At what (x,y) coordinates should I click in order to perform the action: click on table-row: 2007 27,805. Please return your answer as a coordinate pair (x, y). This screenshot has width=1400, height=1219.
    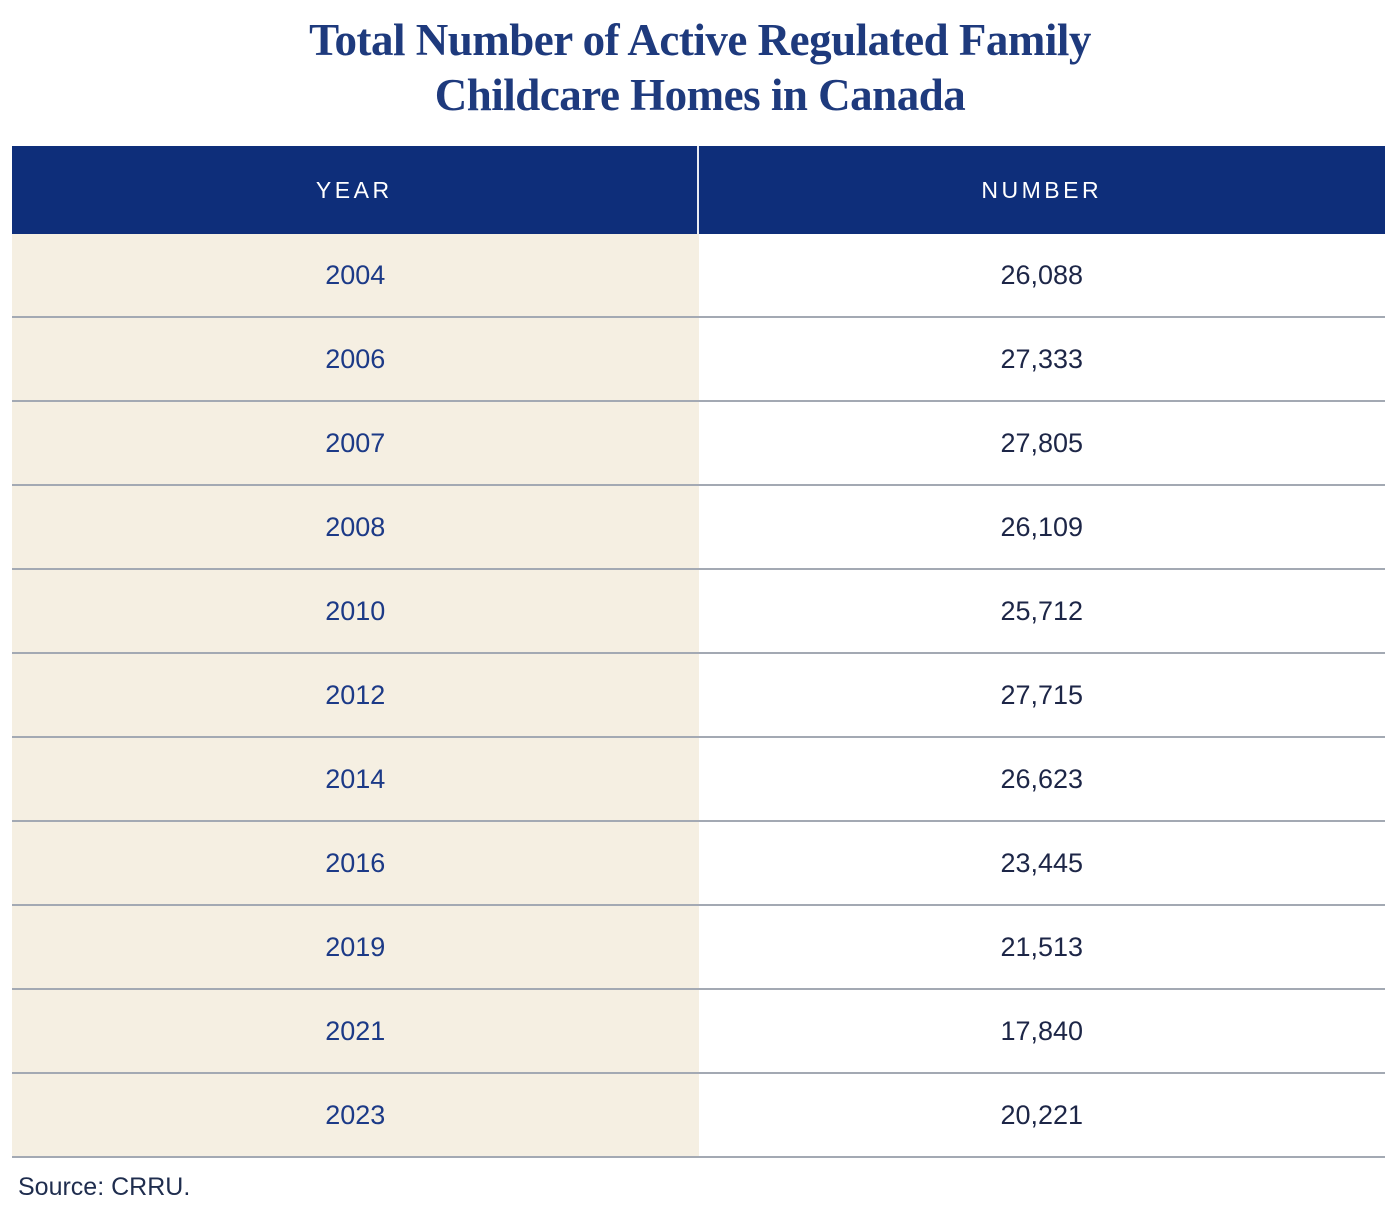
    Looking at the image, I should click on (698, 444).